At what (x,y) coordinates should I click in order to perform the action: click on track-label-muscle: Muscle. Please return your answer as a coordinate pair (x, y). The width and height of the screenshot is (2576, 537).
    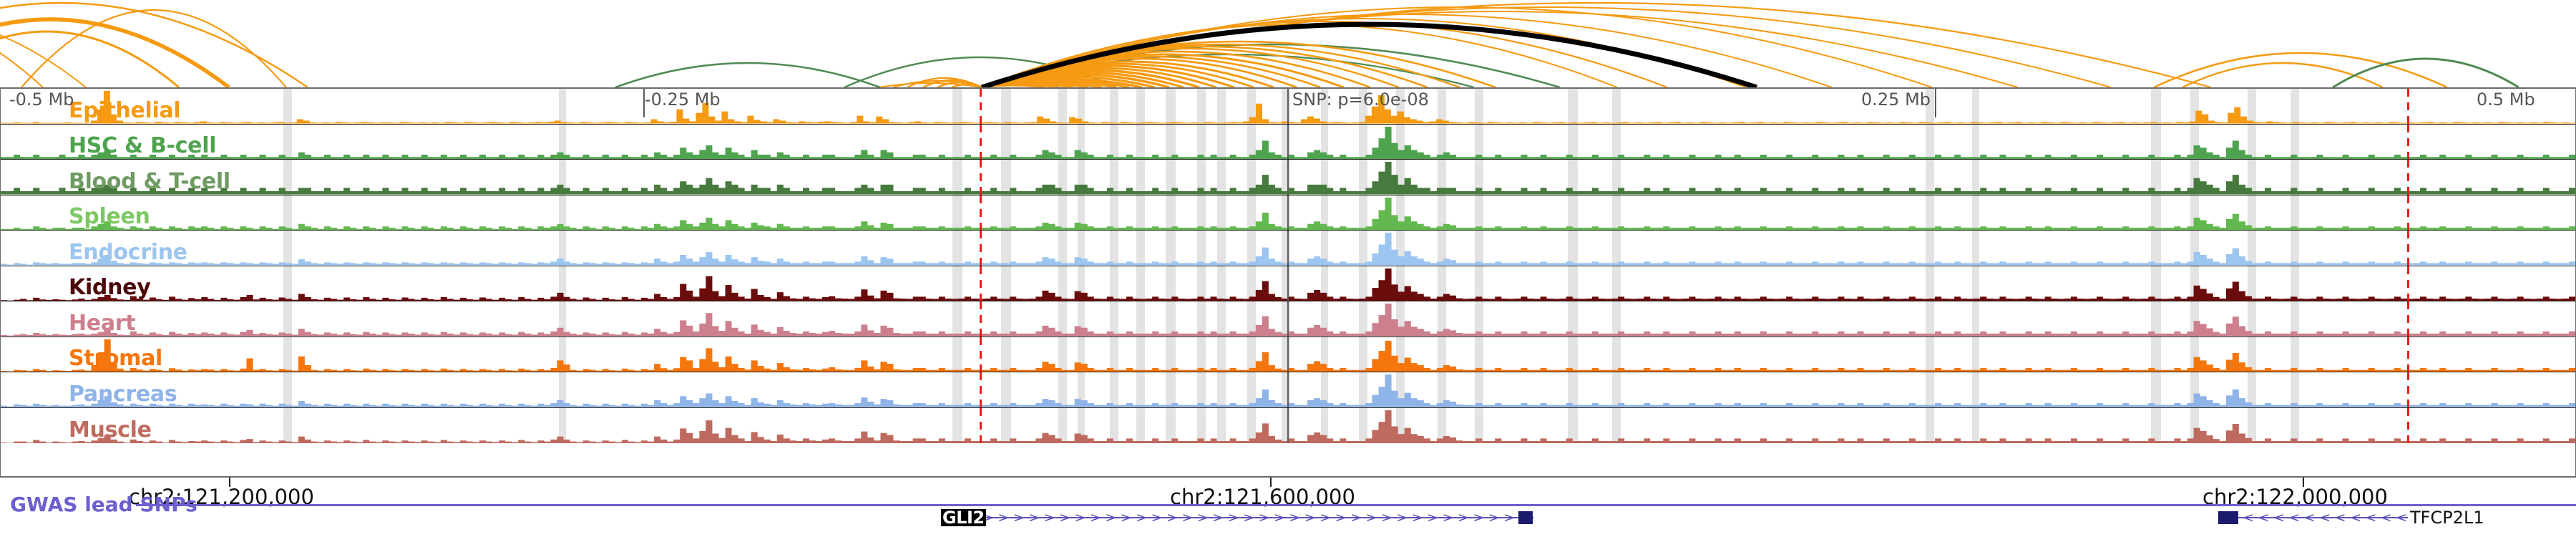
    Looking at the image, I should click on (110, 429).